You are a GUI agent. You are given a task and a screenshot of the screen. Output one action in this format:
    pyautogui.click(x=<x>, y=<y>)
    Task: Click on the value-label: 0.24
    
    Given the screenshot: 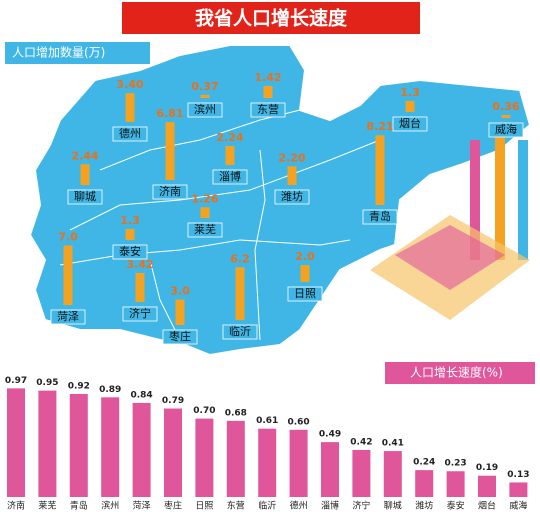 What is the action you would take?
    pyautogui.click(x=424, y=463)
    